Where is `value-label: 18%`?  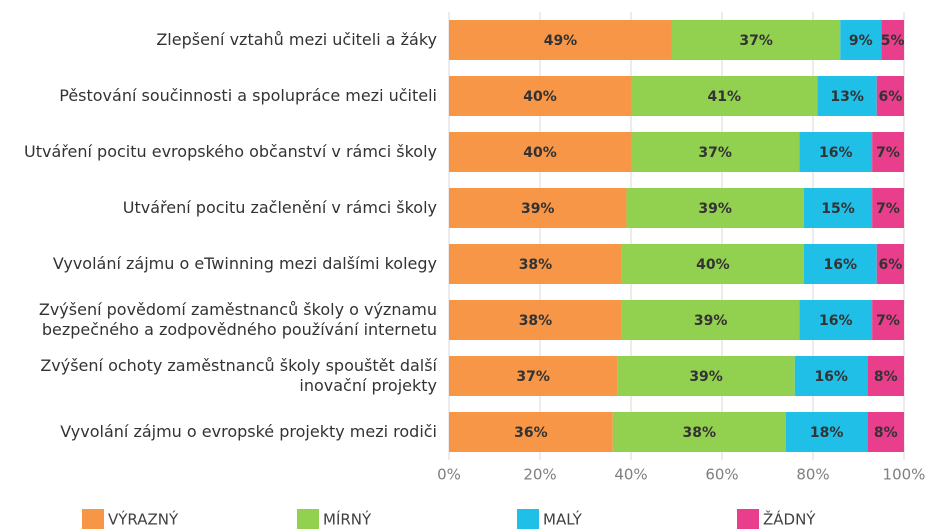 value-label: 18% is located at coordinates (827, 433).